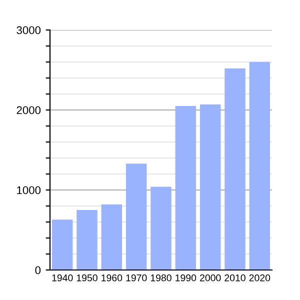 This screenshot has height=300, width=300. Describe the element at coordinates (112, 278) in the screenshot. I see `x-tick-label: 1960` at that location.